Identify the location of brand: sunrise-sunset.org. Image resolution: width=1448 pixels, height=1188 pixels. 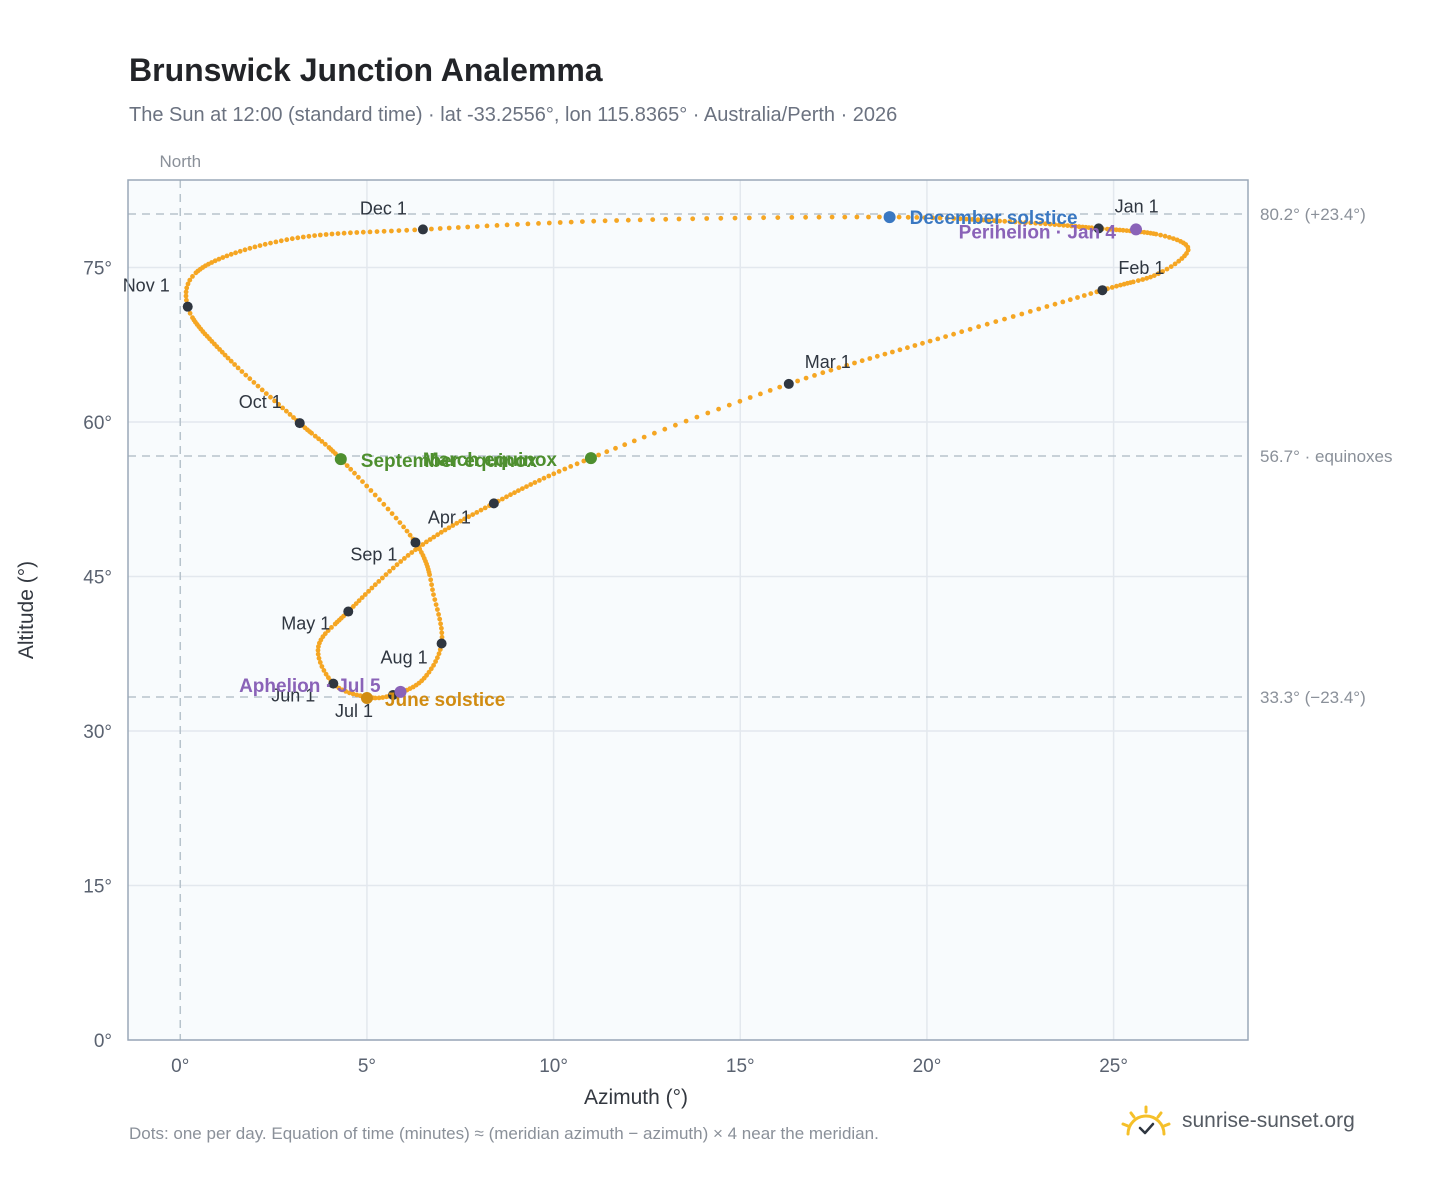
(1237, 1121).